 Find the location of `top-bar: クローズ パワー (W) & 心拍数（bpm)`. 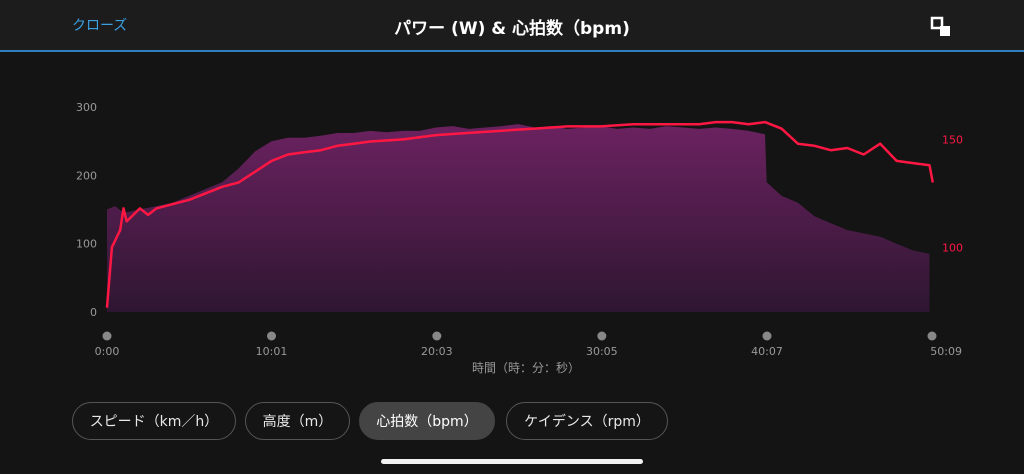

top-bar: クローズ パワー (W) & 心拍数（bpm) is located at coordinates (512, 25).